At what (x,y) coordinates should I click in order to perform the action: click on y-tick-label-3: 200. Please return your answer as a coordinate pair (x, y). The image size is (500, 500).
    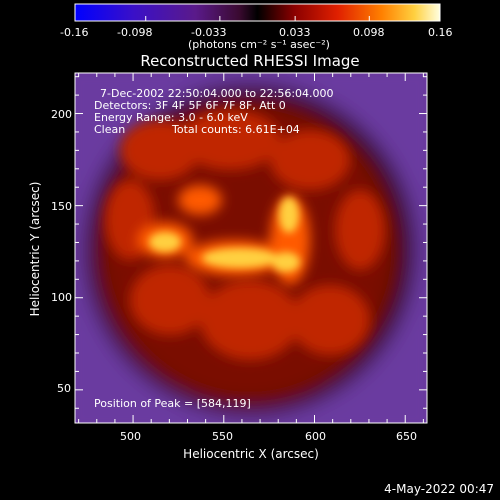
    Looking at the image, I should click on (61, 114).